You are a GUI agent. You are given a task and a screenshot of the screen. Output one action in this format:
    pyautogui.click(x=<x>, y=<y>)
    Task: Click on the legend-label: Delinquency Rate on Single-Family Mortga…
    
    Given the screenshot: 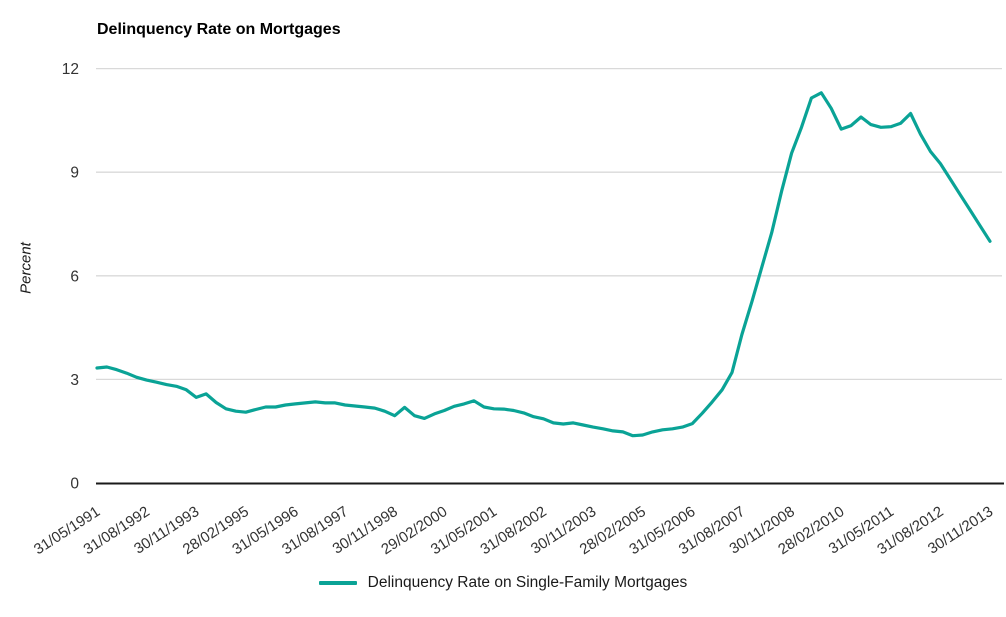 What is the action you would take?
    pyautogui.click(x=527, y=582)
    